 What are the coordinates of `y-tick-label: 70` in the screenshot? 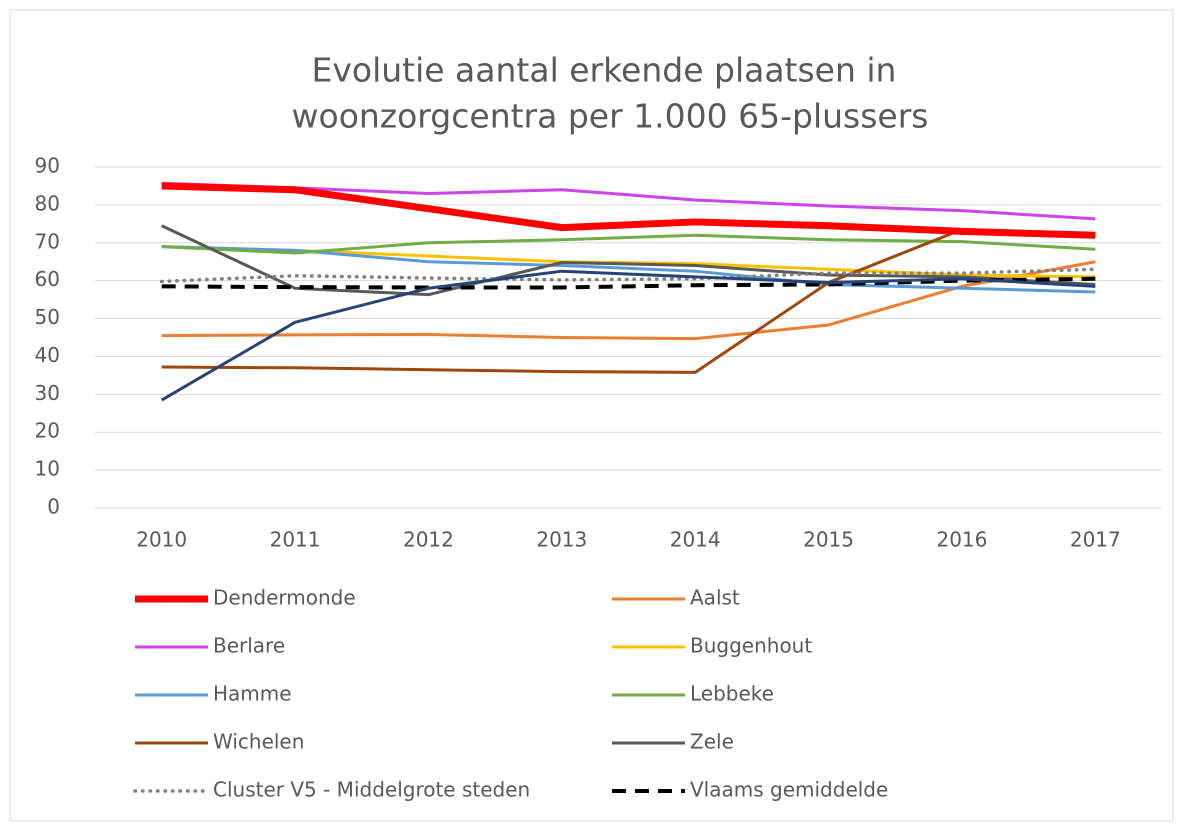 It's located at (47, 241).